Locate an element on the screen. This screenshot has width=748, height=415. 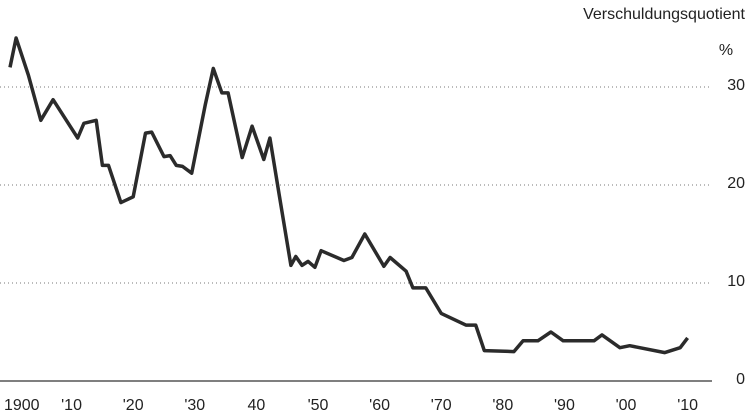
x-tick-label: '50 is located at coordinates (318, 405).